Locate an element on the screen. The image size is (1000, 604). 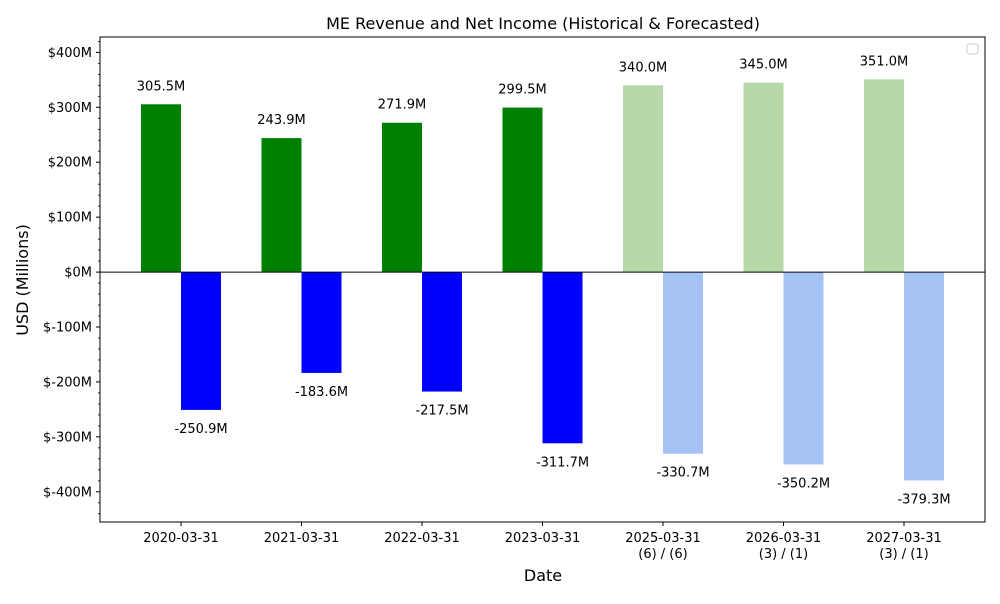
net-income-value-label: -311.7M is located at coordinates (562, 462).